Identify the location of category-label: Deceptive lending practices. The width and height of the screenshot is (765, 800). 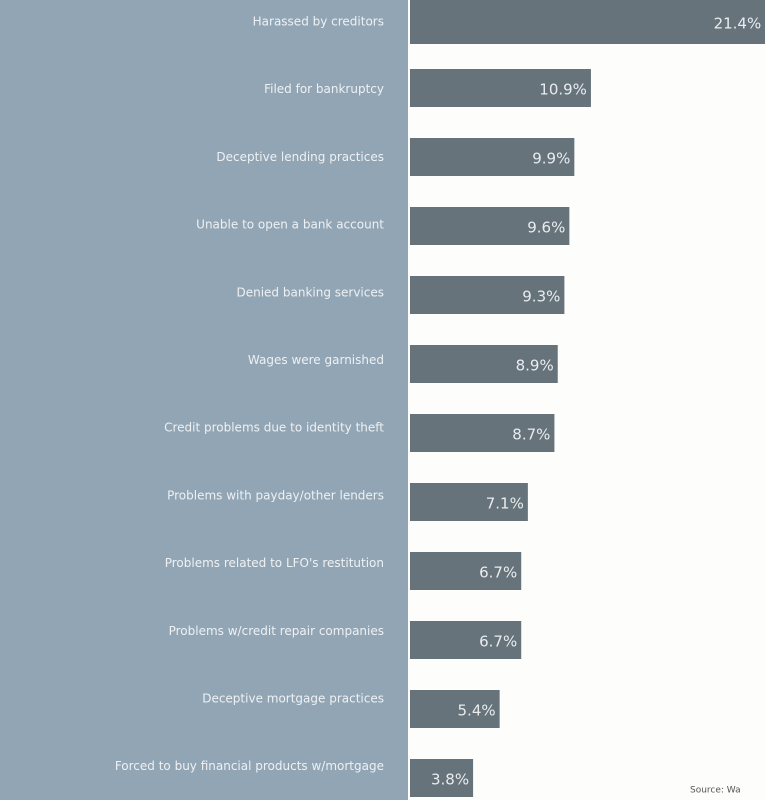
(300, 157).